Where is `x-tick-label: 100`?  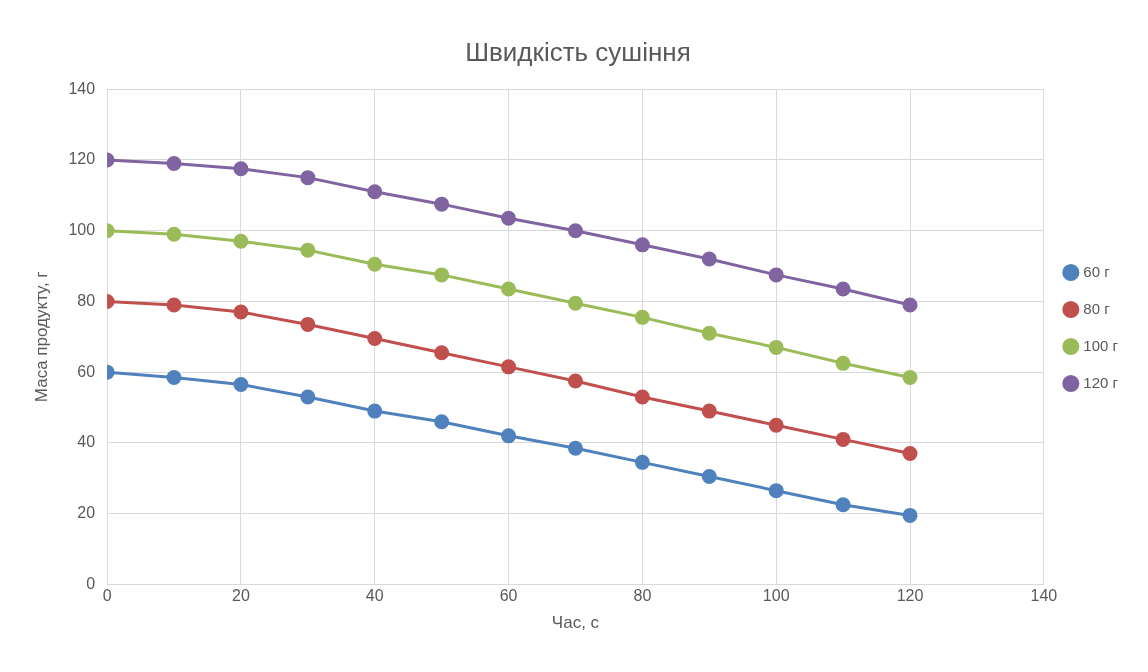 x-tick-label: 100 is located at coordinates (776, 596).